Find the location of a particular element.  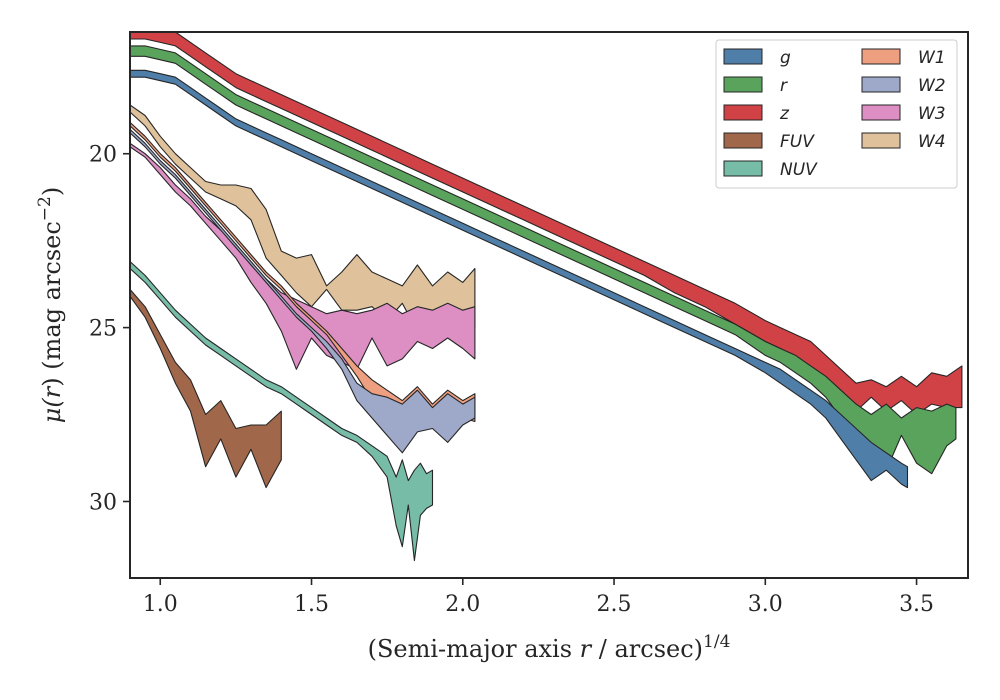

legend-label-nuv: NUV is located at coordinates (799, 170).